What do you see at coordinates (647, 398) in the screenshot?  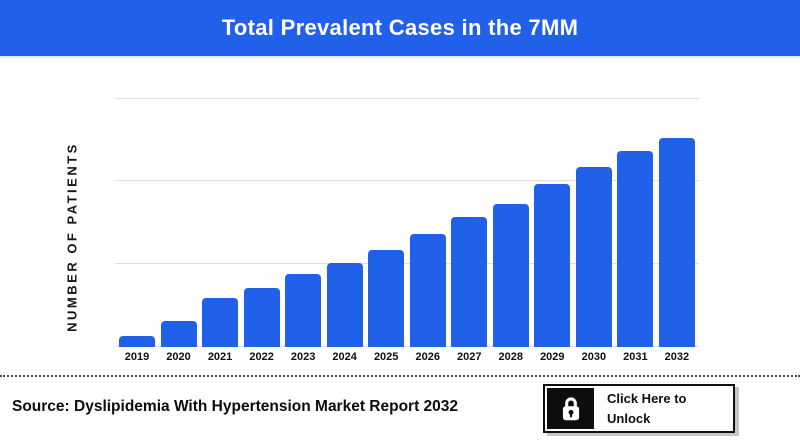 I see `unlock-label-line1: Click Here to` at bounding box center [647, 398].